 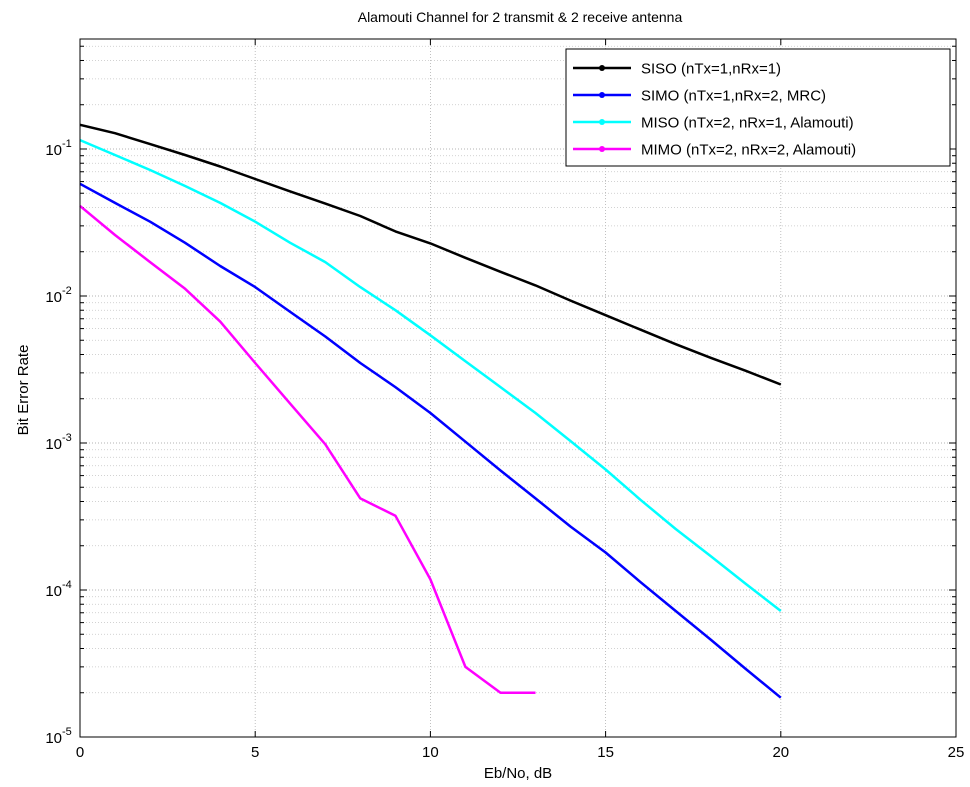 I want to click on y-tick-label: 10 -5, so click(x=58, y=736).